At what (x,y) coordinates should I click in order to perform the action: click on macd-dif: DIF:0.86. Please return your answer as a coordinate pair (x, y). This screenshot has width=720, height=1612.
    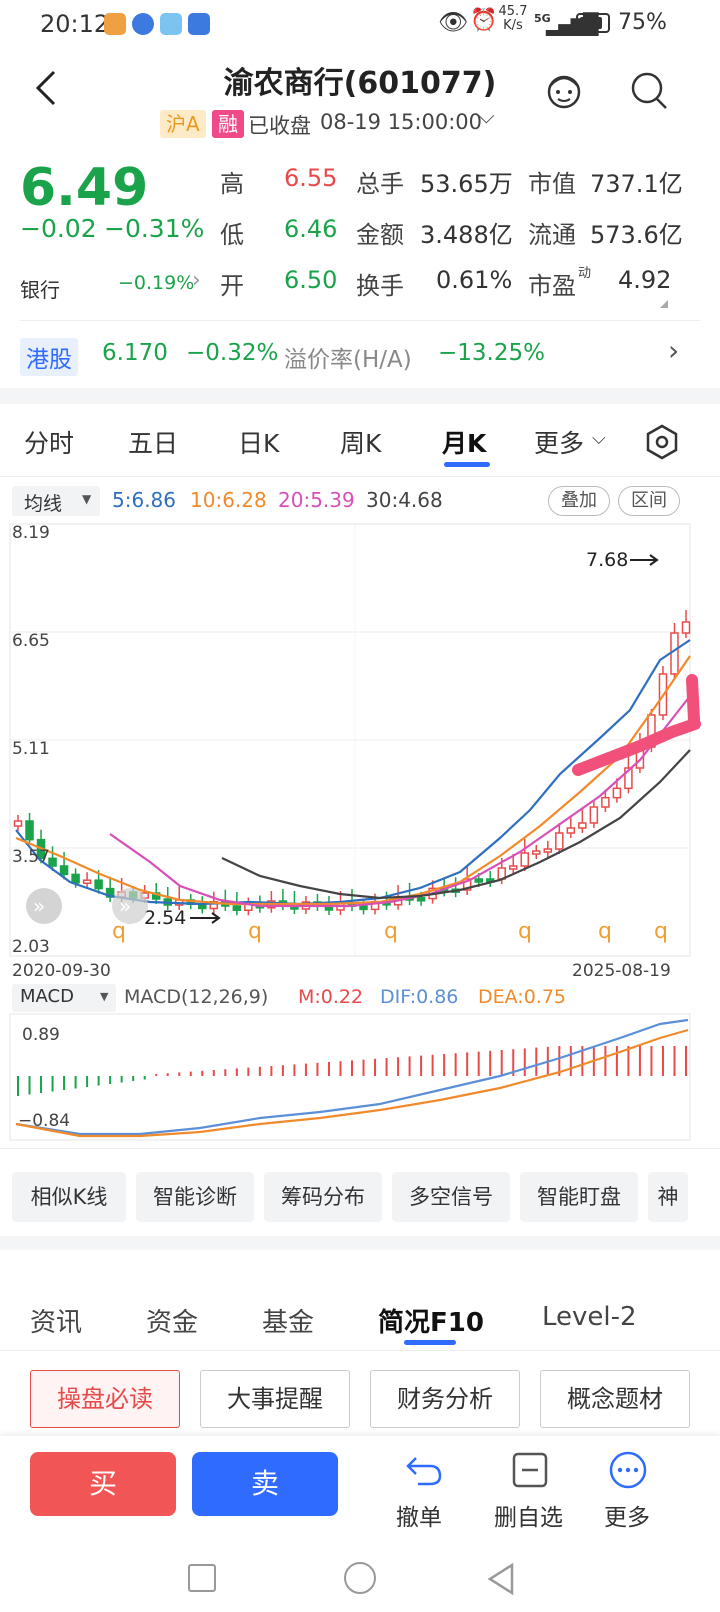
    Looking at the image, I should click on (419, 997).